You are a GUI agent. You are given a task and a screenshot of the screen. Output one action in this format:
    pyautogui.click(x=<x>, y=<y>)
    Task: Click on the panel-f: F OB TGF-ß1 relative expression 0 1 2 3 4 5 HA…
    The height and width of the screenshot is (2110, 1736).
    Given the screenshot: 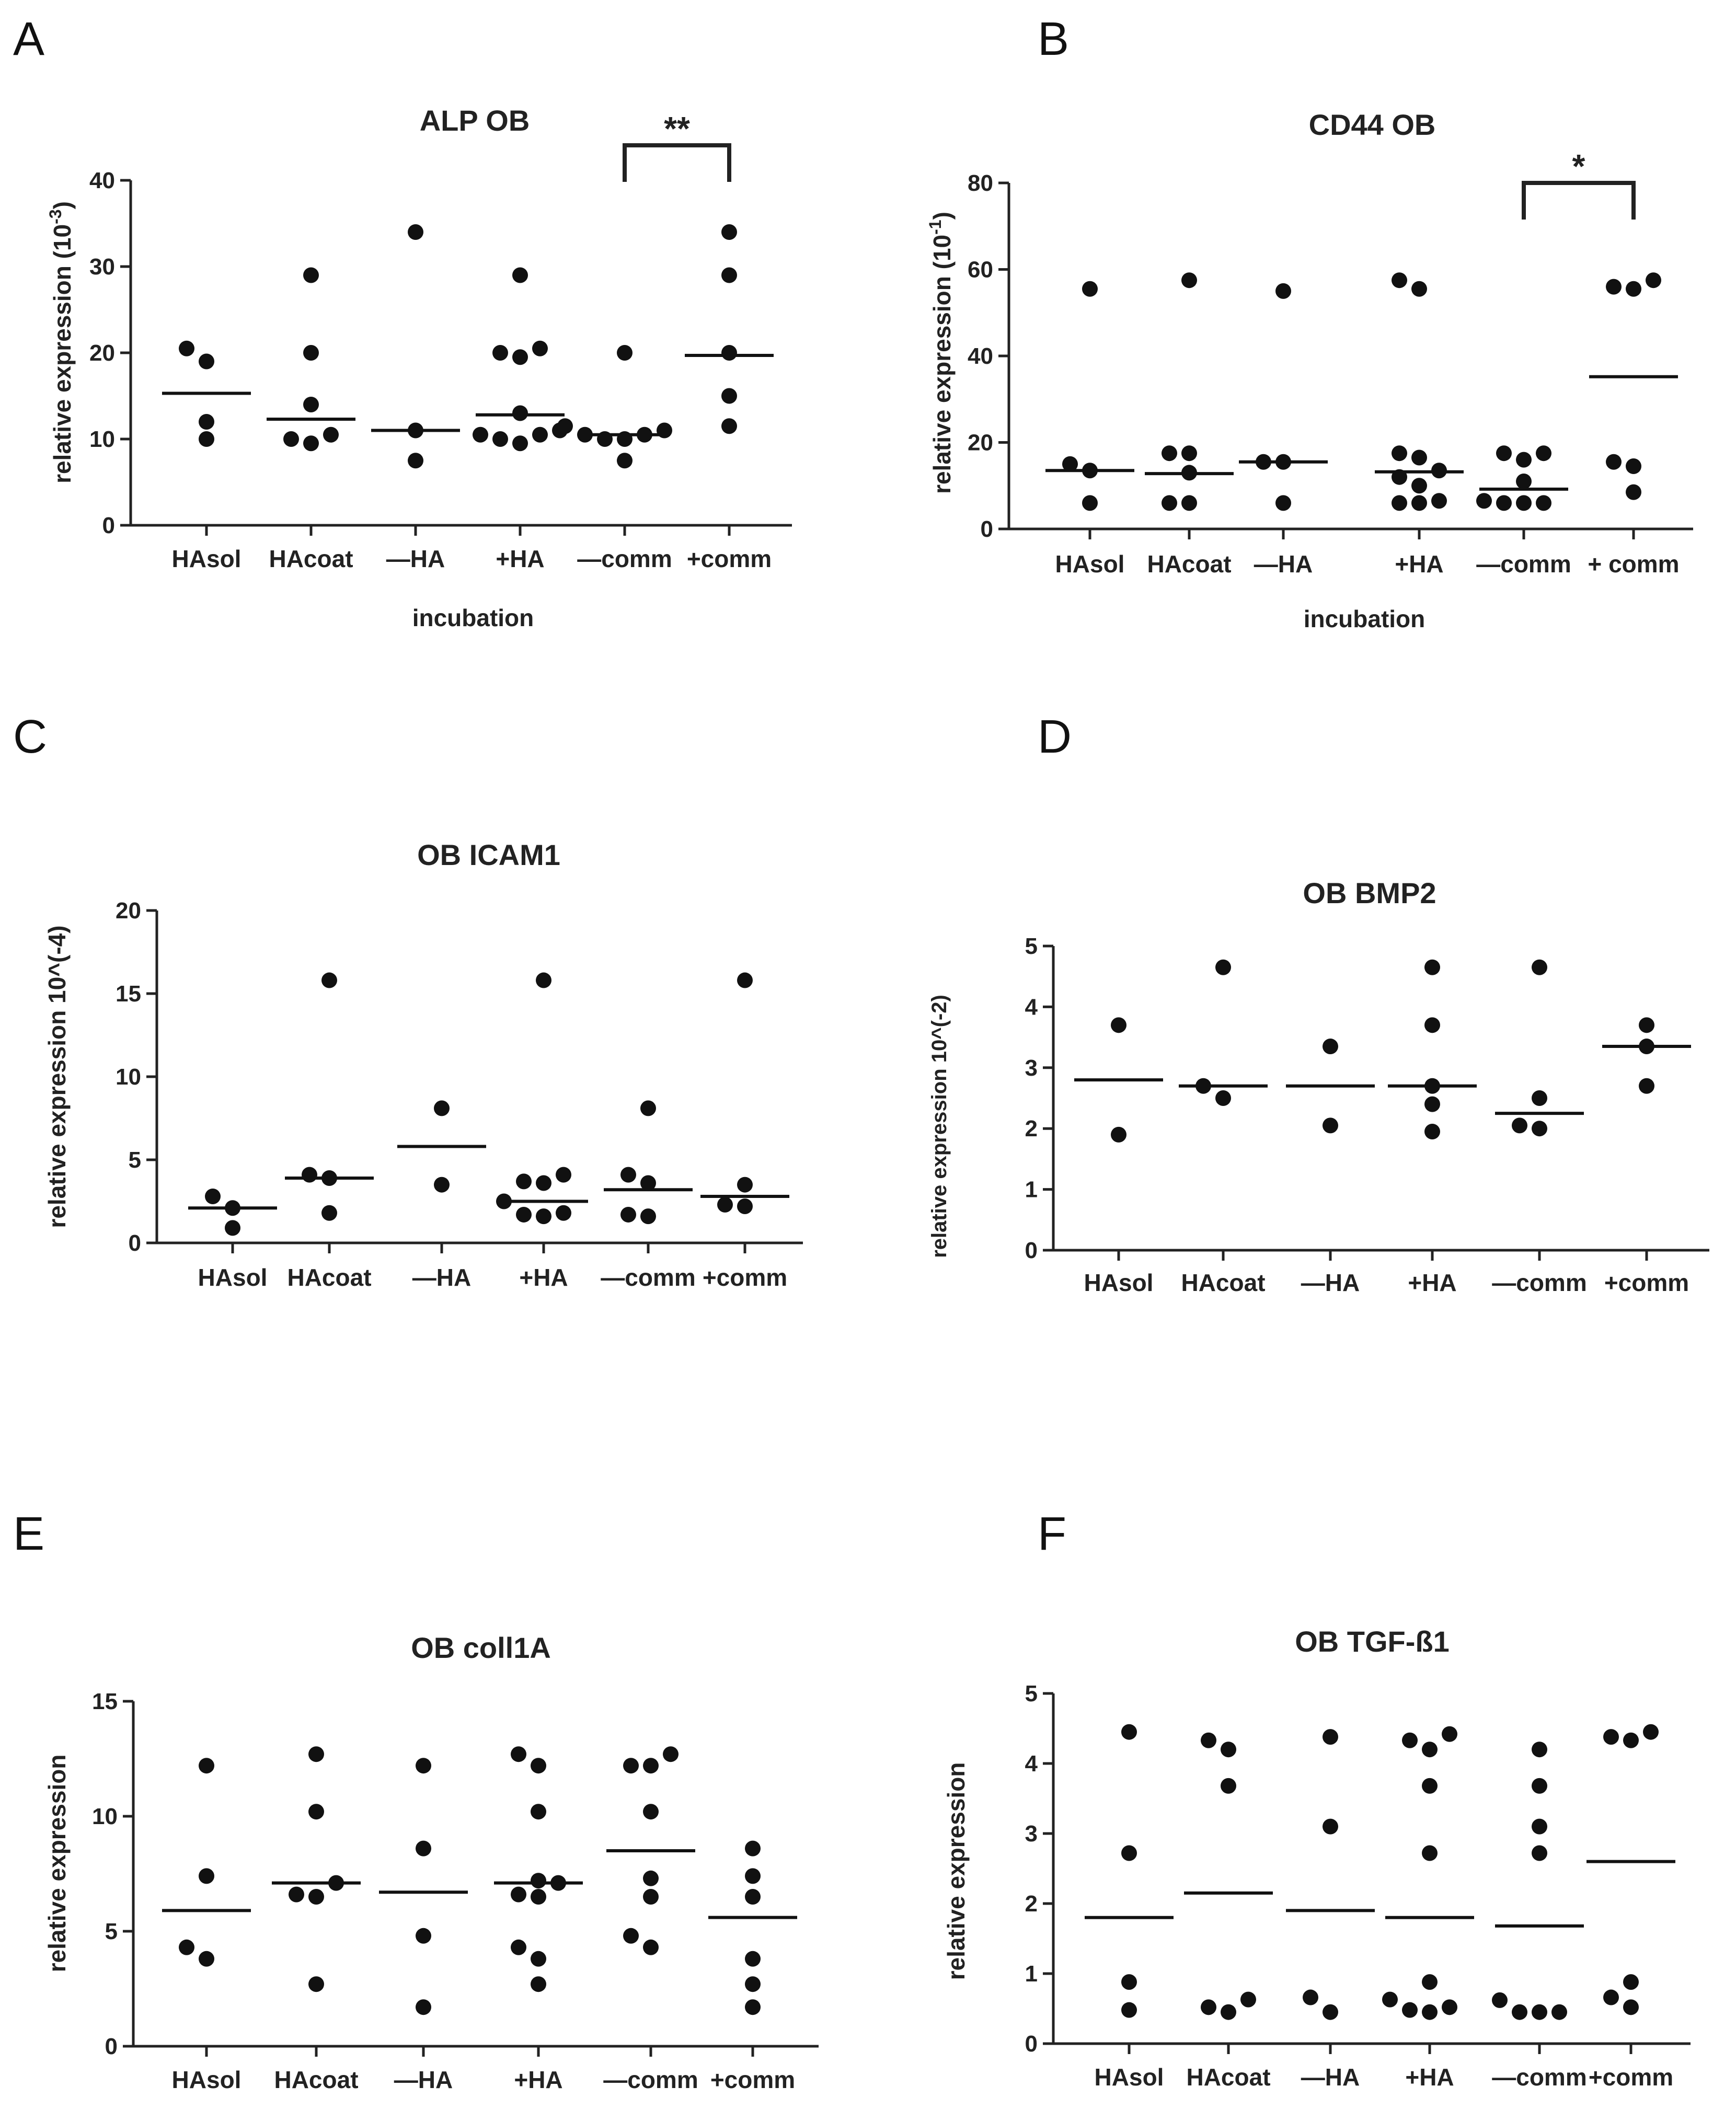 What is the action you would take?
    pyautogui.click(x=1316, y=1799)
    